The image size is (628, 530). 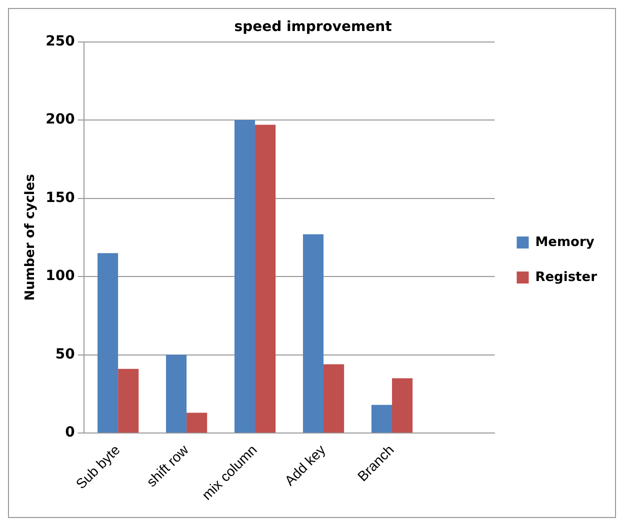 I want to click on x-tick-label: shift row, so click(x=167, y=465).